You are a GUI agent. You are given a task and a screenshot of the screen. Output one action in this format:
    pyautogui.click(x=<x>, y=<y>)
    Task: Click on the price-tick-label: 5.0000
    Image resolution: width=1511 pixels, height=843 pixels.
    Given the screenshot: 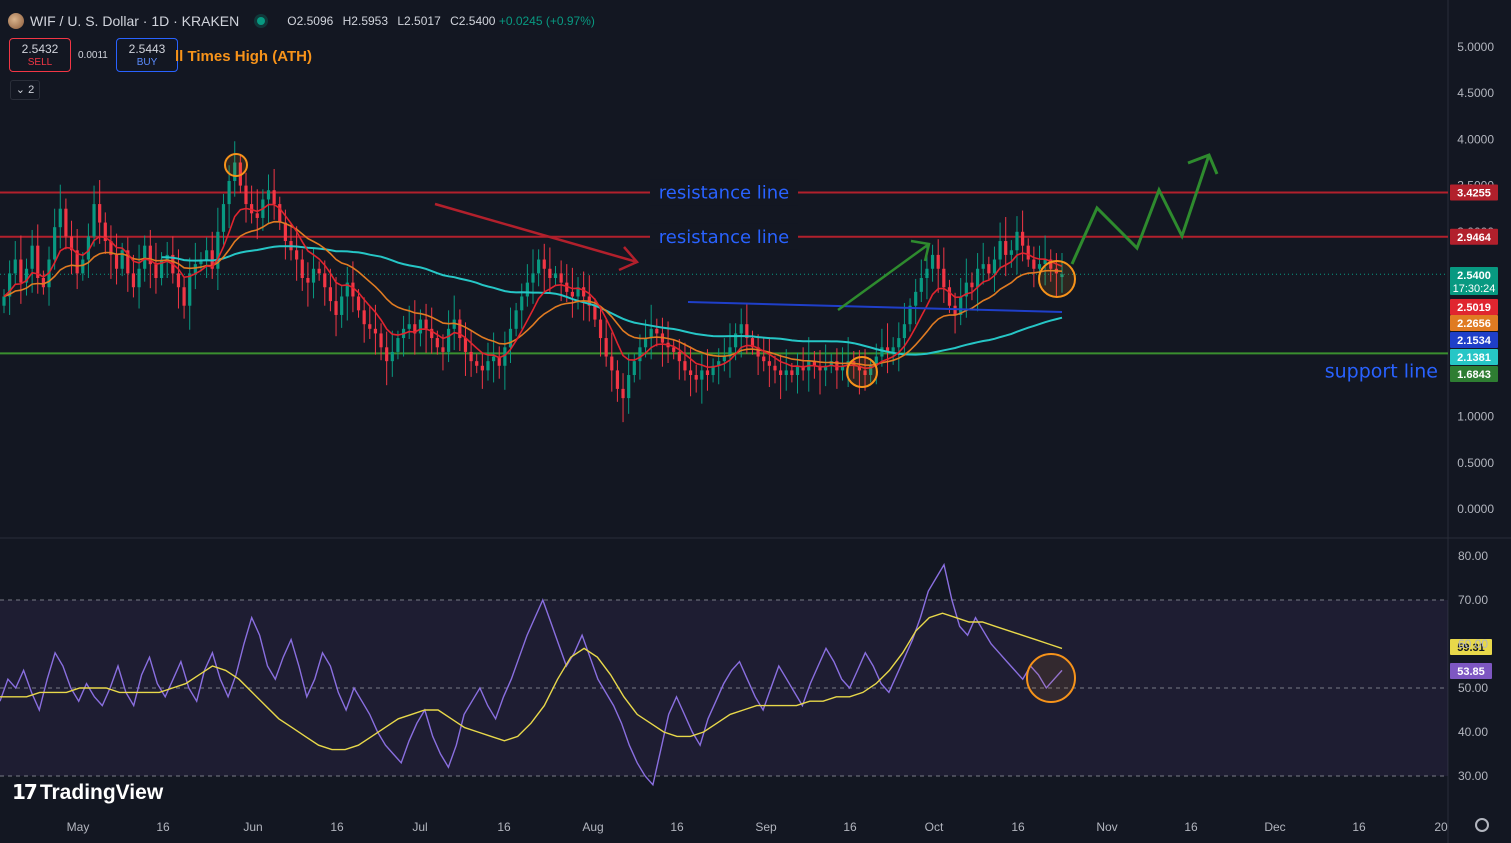 What is the action you would take?
    pyautogui.click(x=1475, y=47)
    